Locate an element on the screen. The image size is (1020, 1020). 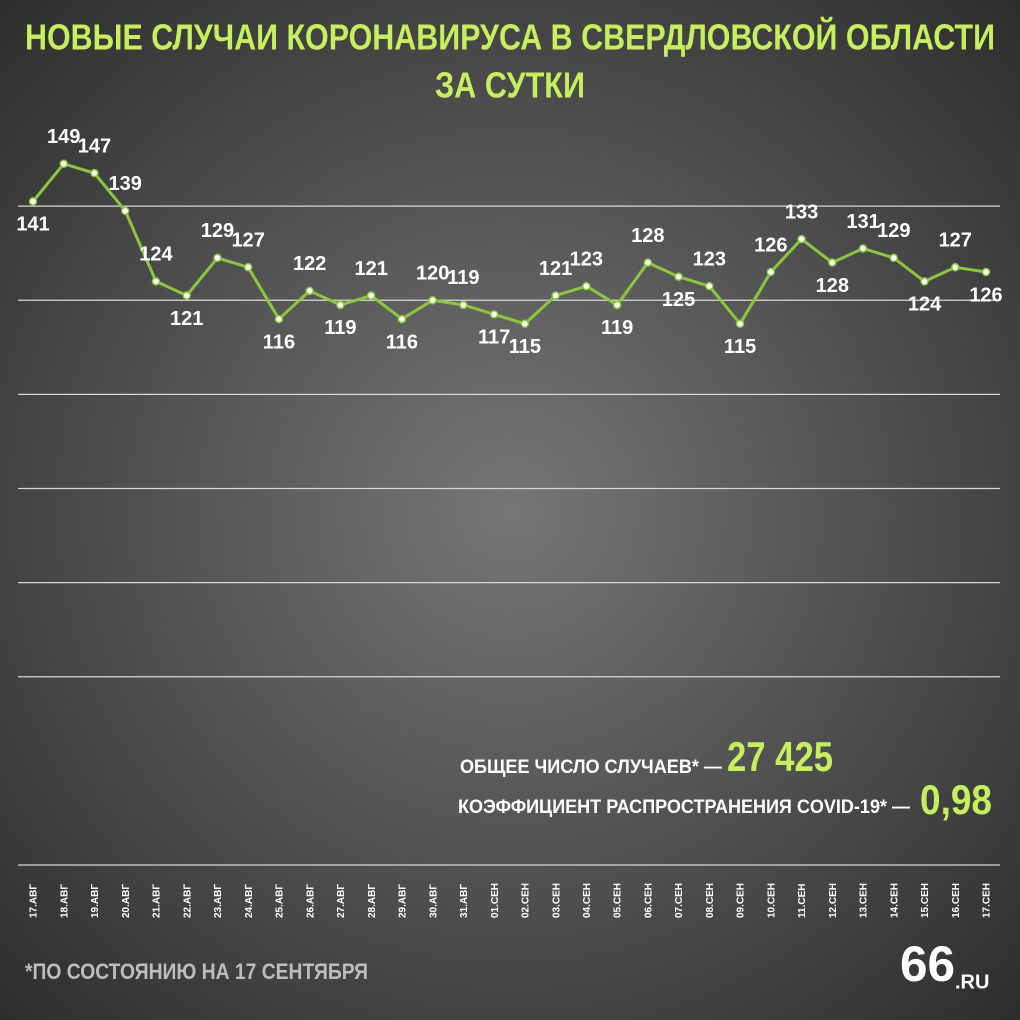
x-tick-label: 06.СЕН is located at coordinates (648, 900).